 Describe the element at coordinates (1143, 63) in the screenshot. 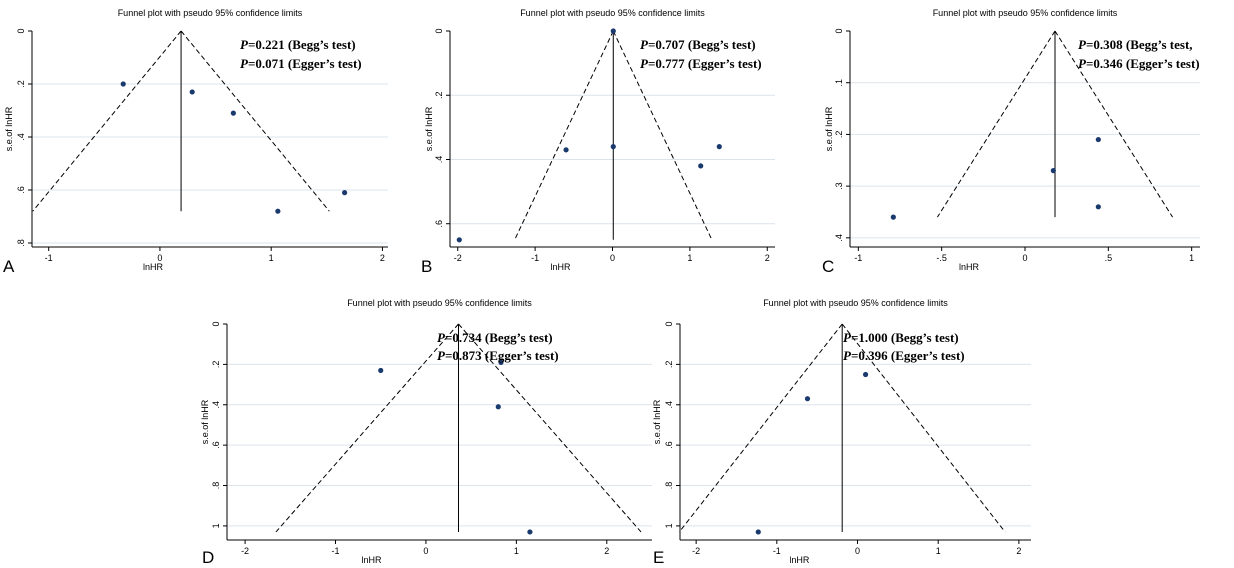

I see `p-value-text: =0.346 (Egger’s test)` at that location.